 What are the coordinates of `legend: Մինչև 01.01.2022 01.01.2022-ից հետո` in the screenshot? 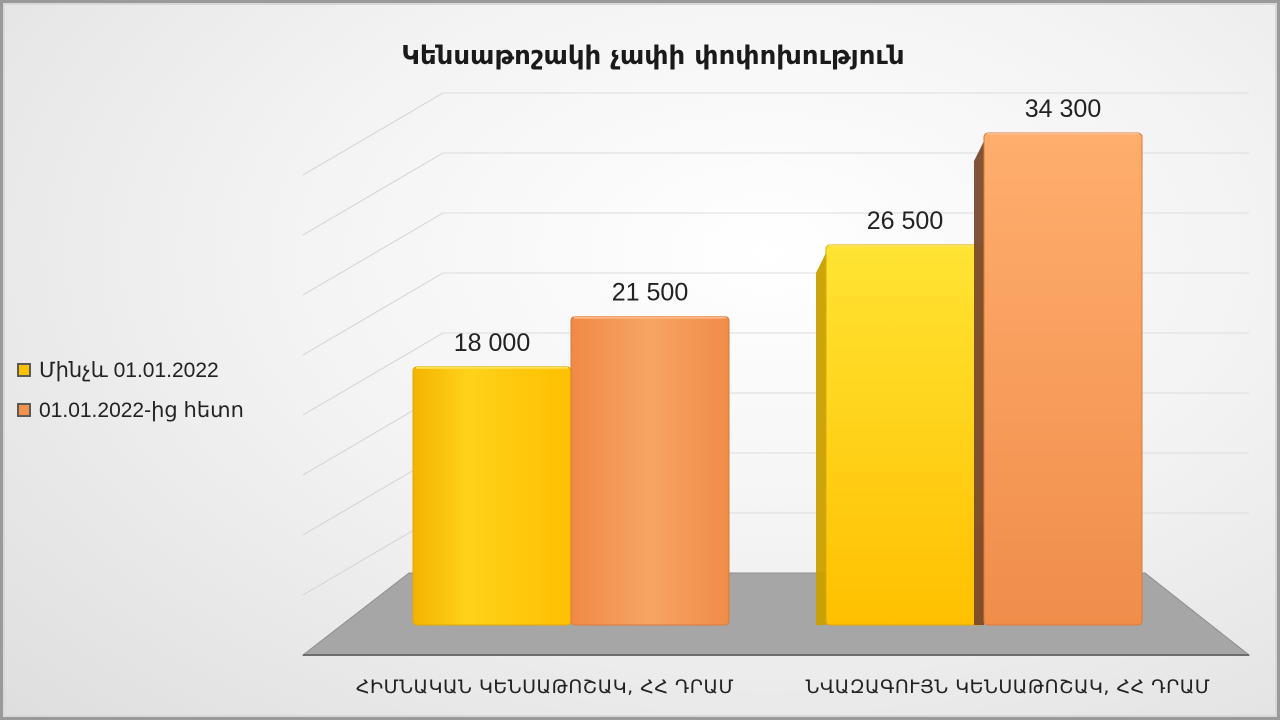 It's located at (130, 390).